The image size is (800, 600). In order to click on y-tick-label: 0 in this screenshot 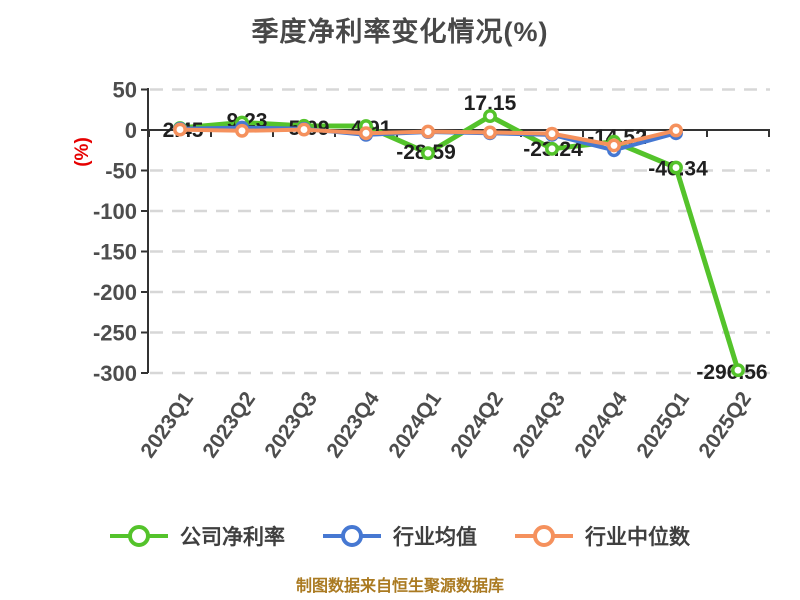, I will do `click(131, 130)`.